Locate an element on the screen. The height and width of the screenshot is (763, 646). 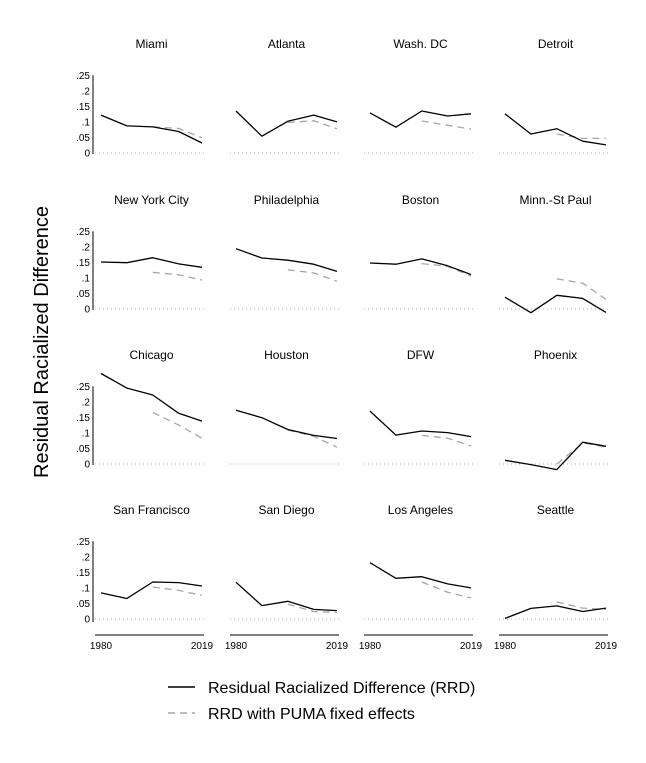
panel-chicago: Chicago 0 .05 .1 .15 .2 .25 is located at coordinates (140, 409).